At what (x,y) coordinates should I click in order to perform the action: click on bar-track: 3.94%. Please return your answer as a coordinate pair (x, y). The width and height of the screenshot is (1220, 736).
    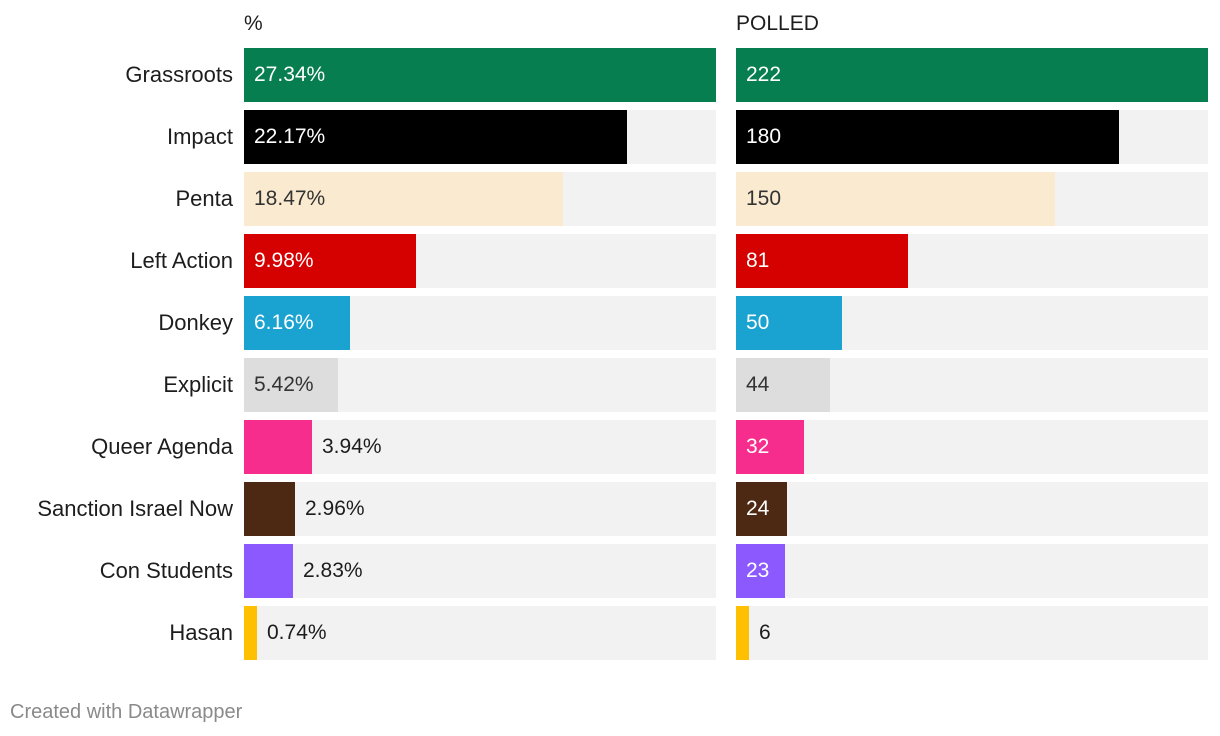
    Looking at the image, I should click on (480, 447).